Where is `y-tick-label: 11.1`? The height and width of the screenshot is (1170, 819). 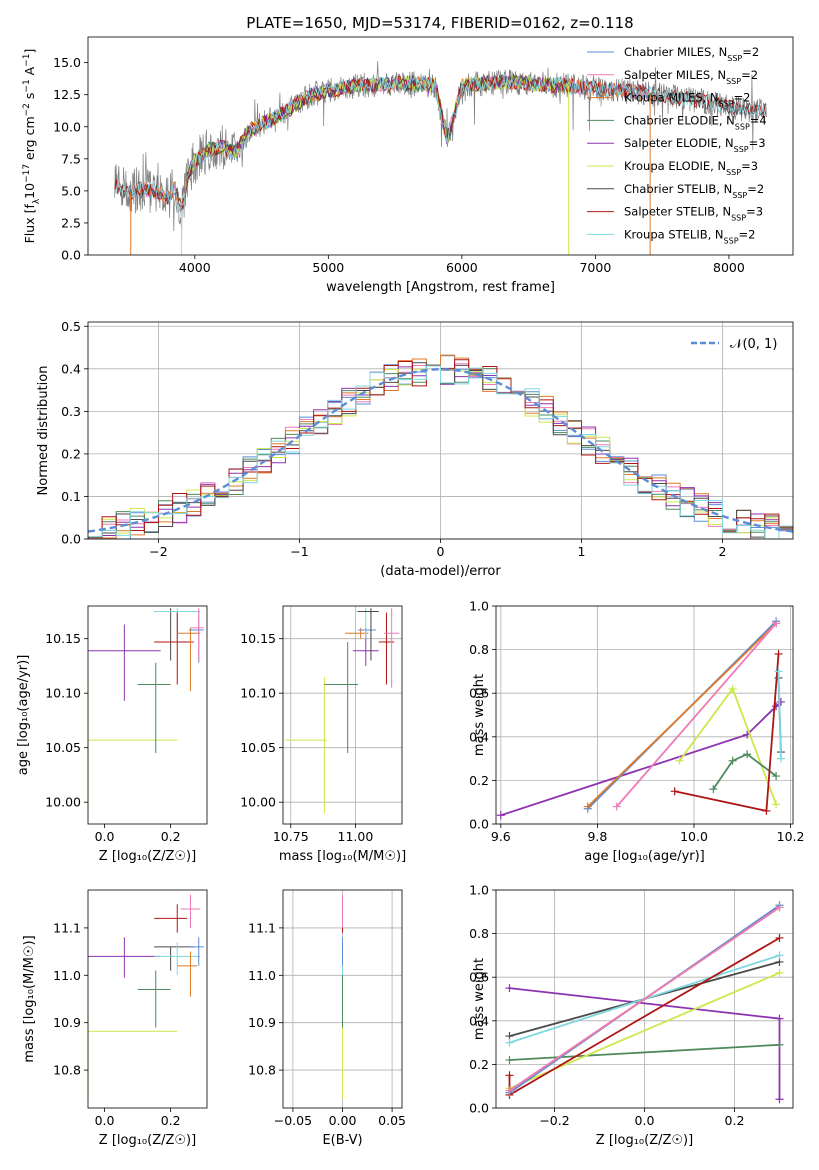
y-tick-label: 11.1 is located at coordinates (67, 927).